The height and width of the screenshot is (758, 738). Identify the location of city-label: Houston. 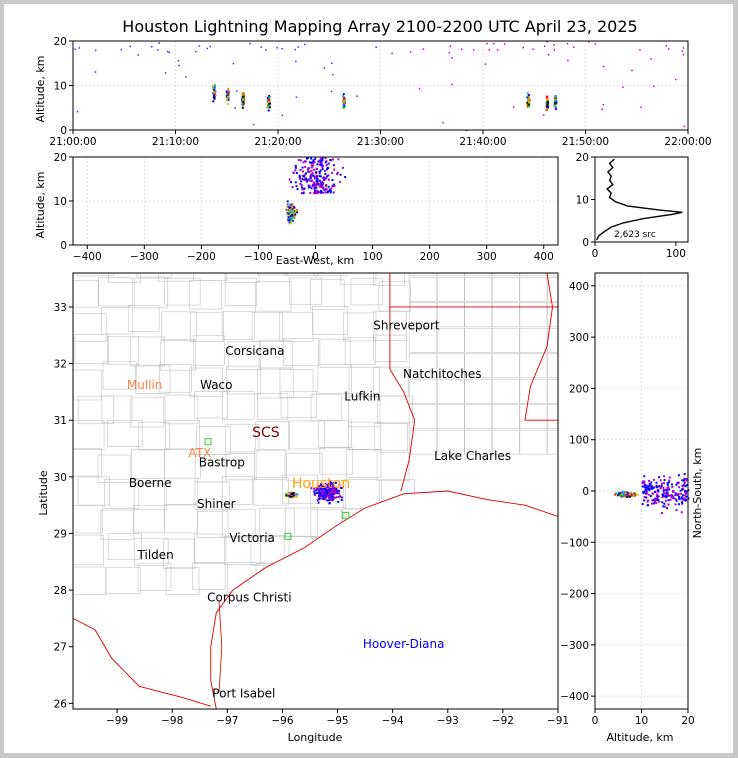
(321, 484).